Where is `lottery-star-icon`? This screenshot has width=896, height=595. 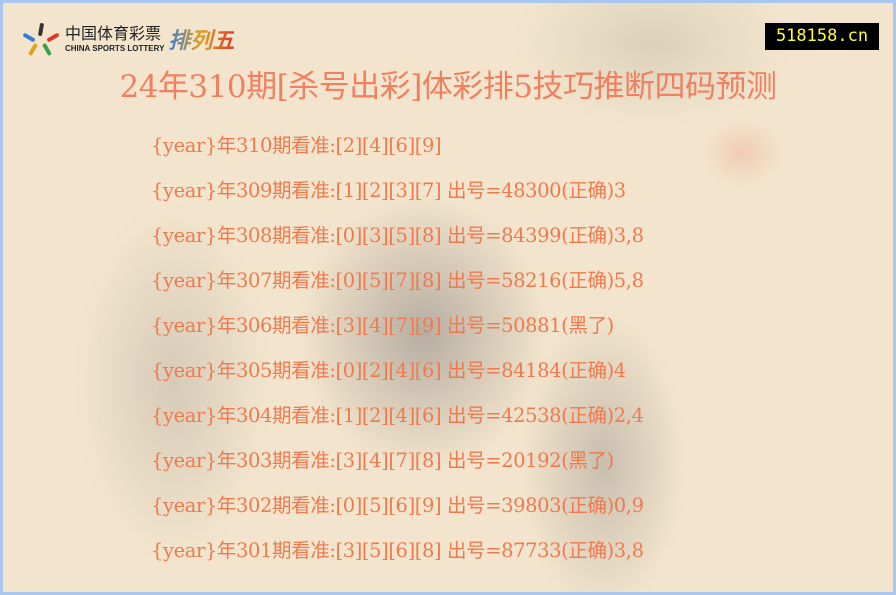 lottery-star-icon is located at coordinates (41, 39).